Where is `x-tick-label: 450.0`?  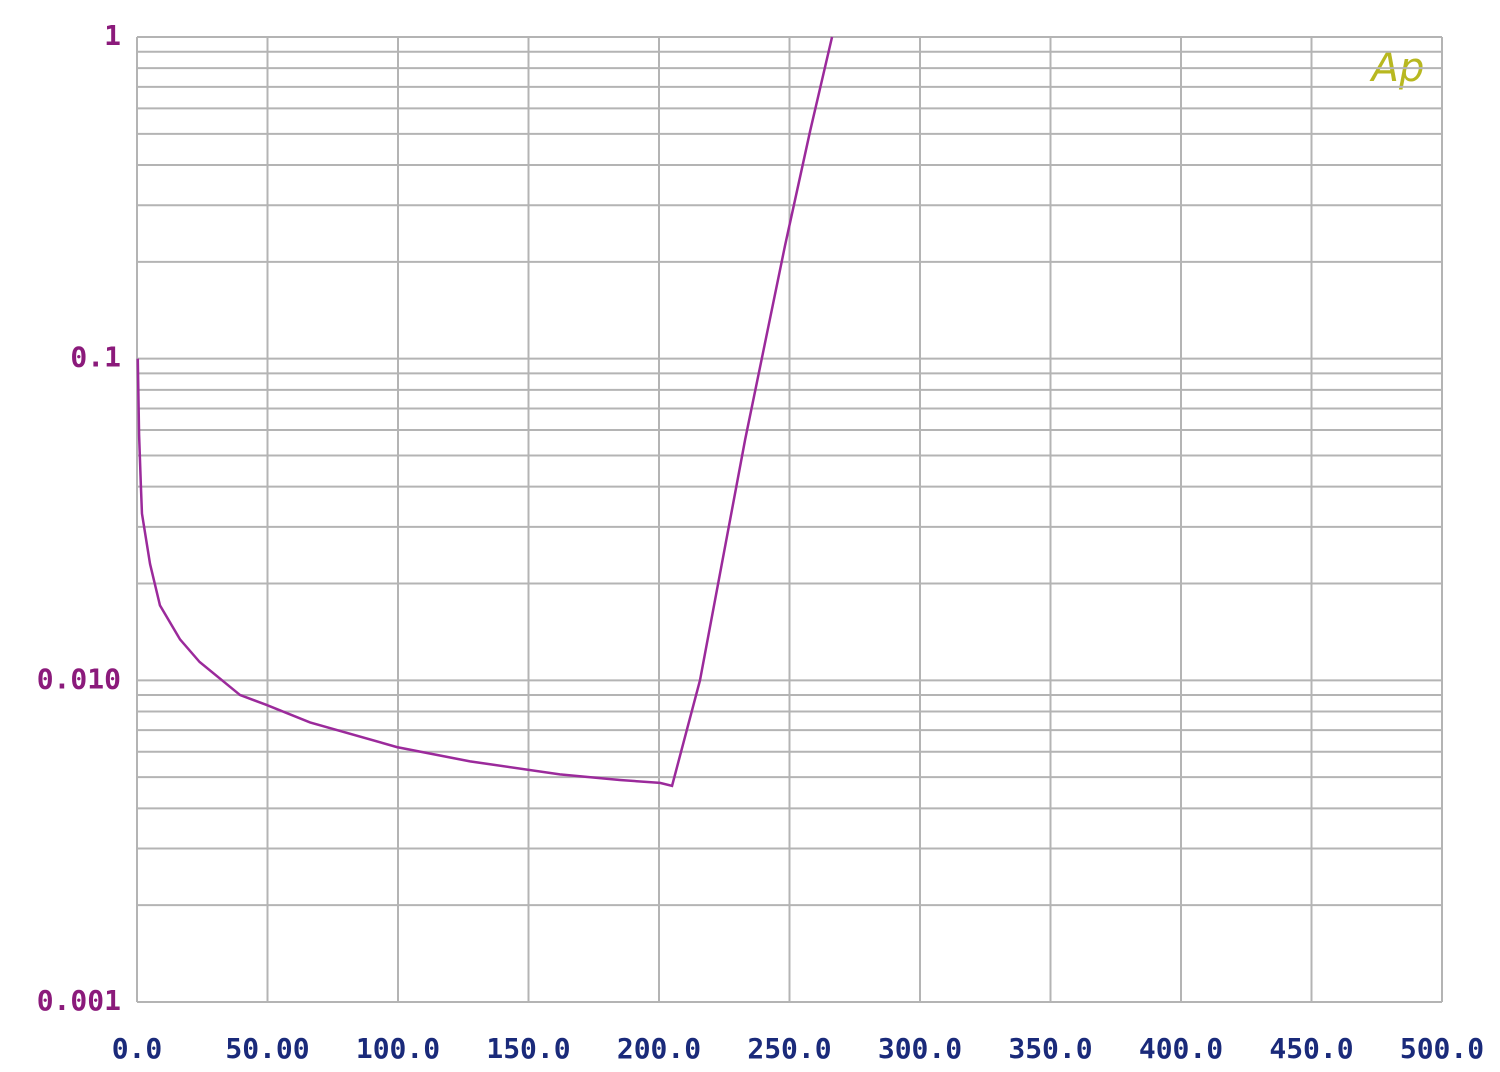
x-tick-label: 450.0 is located at coordinates (1311, 1048).